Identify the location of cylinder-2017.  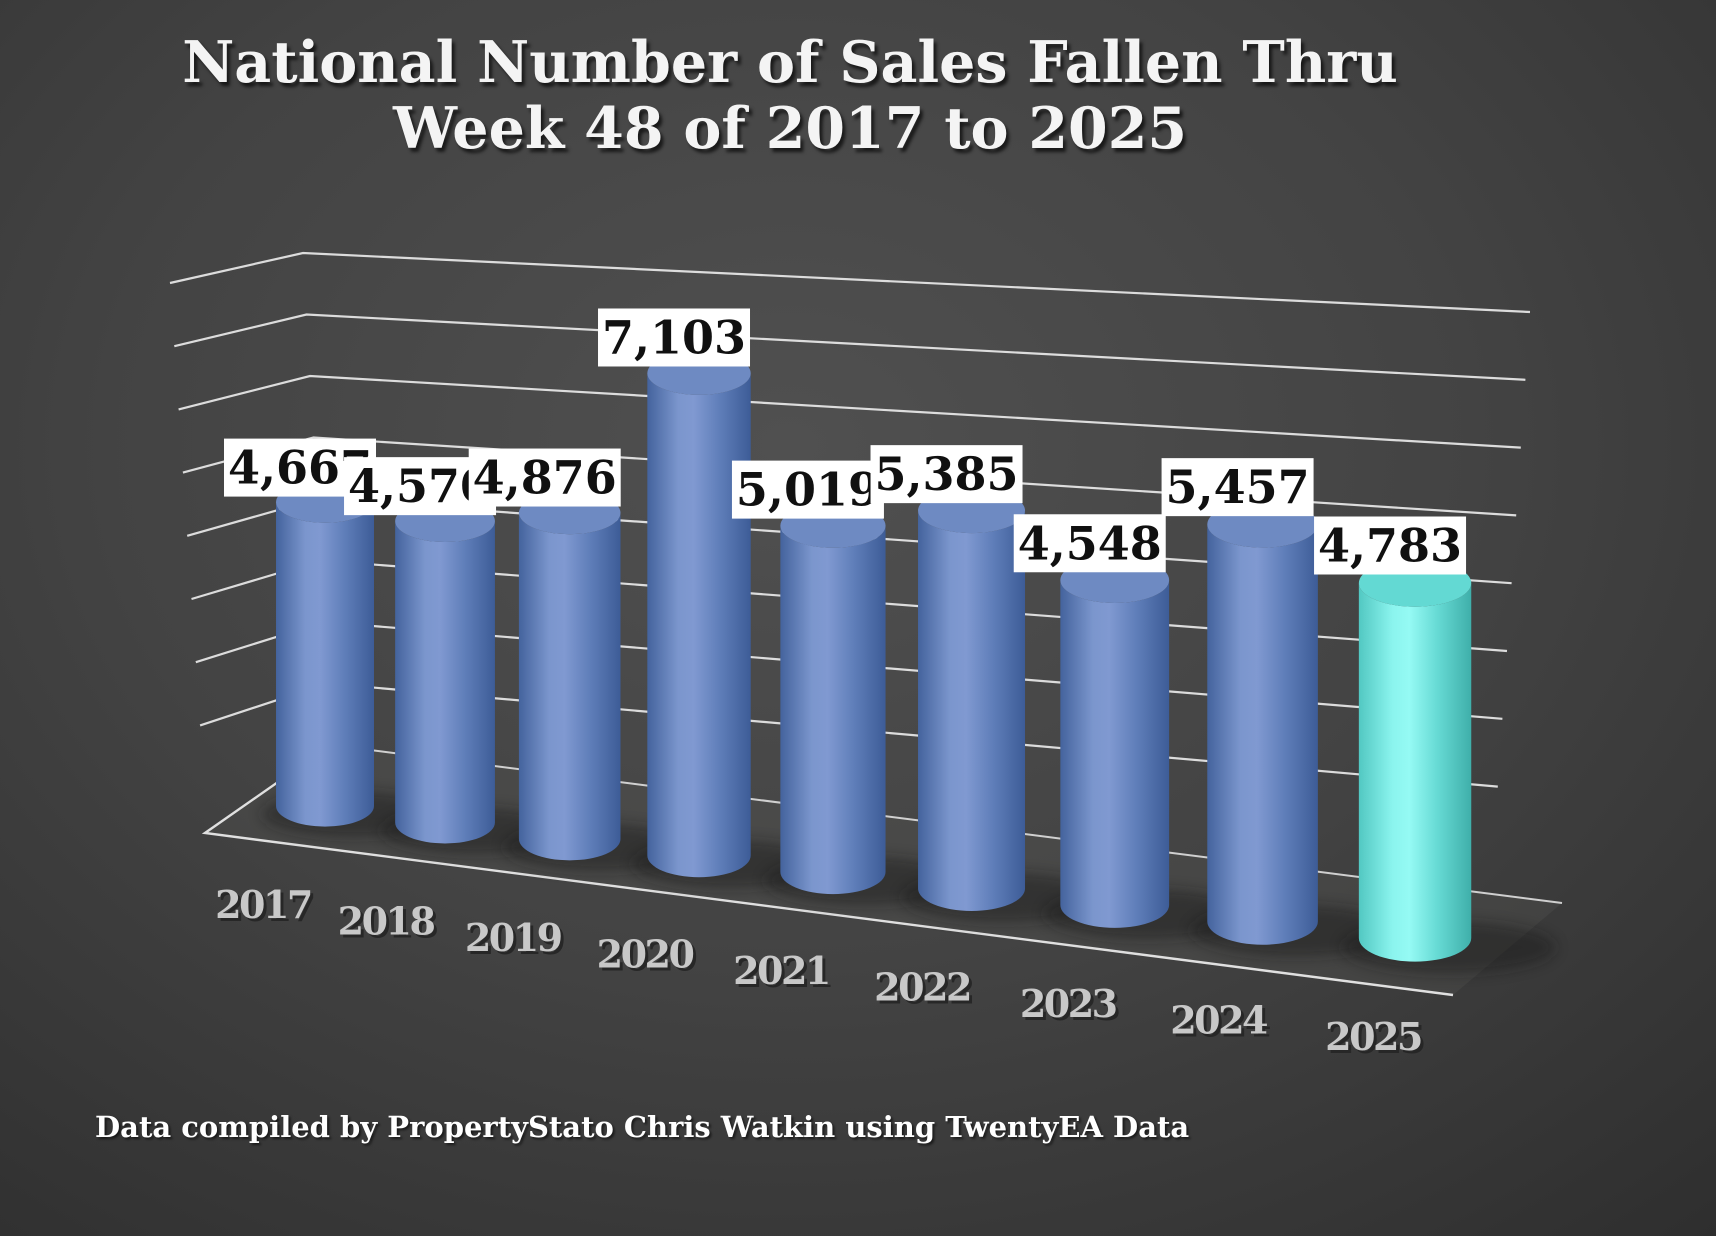
(325, 654).